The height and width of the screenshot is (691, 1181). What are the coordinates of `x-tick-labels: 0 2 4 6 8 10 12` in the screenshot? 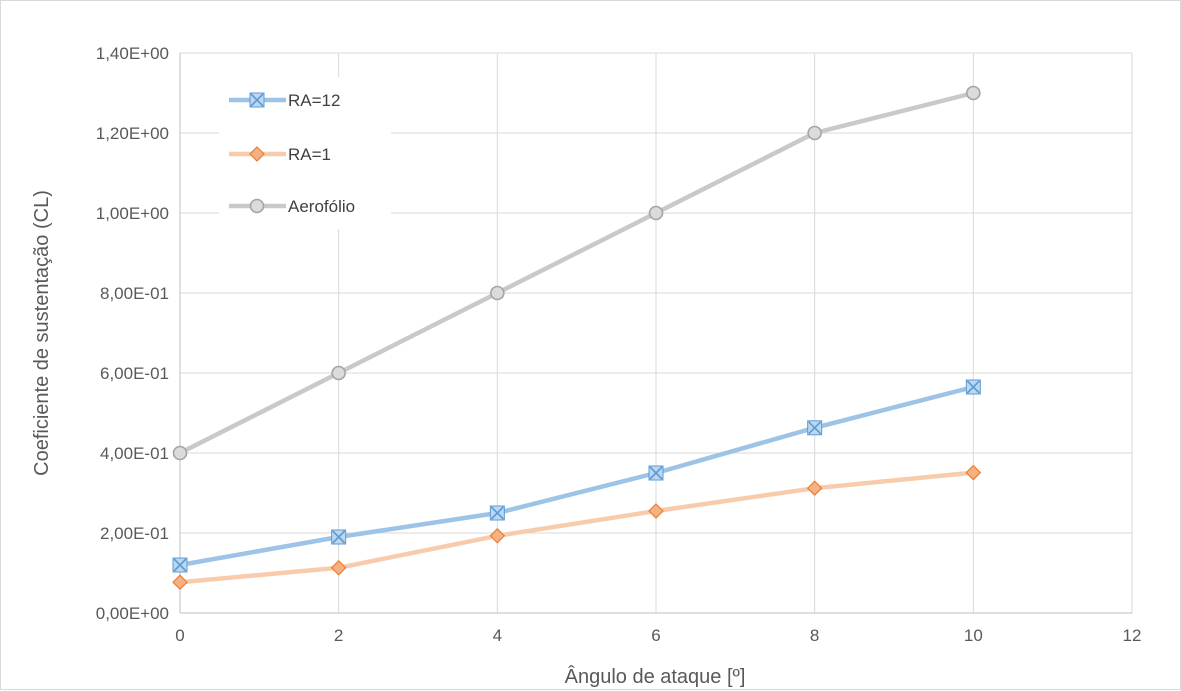 It's located at (658, 635).